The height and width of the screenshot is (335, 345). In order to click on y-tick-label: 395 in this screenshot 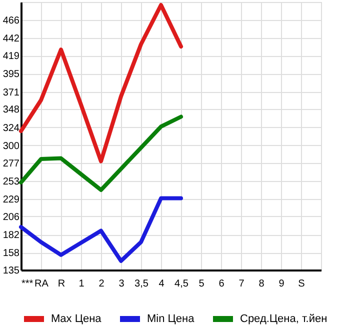, I will do `click(11, 74)`.